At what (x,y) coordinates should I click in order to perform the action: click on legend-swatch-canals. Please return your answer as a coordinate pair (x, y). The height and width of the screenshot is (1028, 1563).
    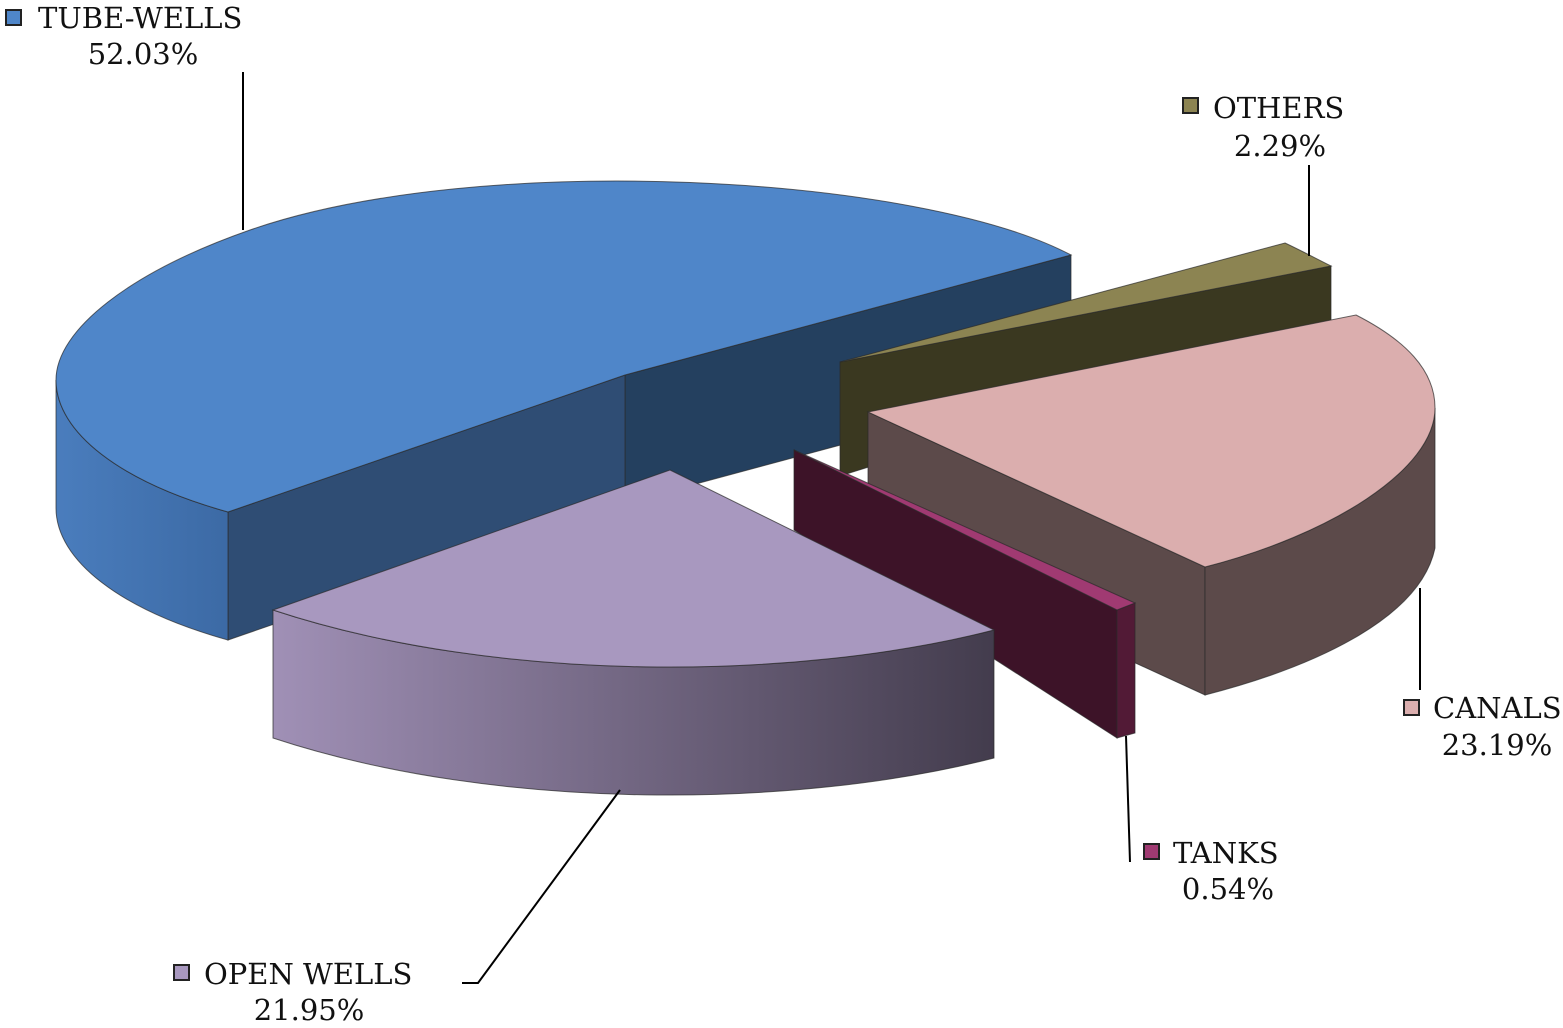
    Looking at the image, I should click on (1411, 707).